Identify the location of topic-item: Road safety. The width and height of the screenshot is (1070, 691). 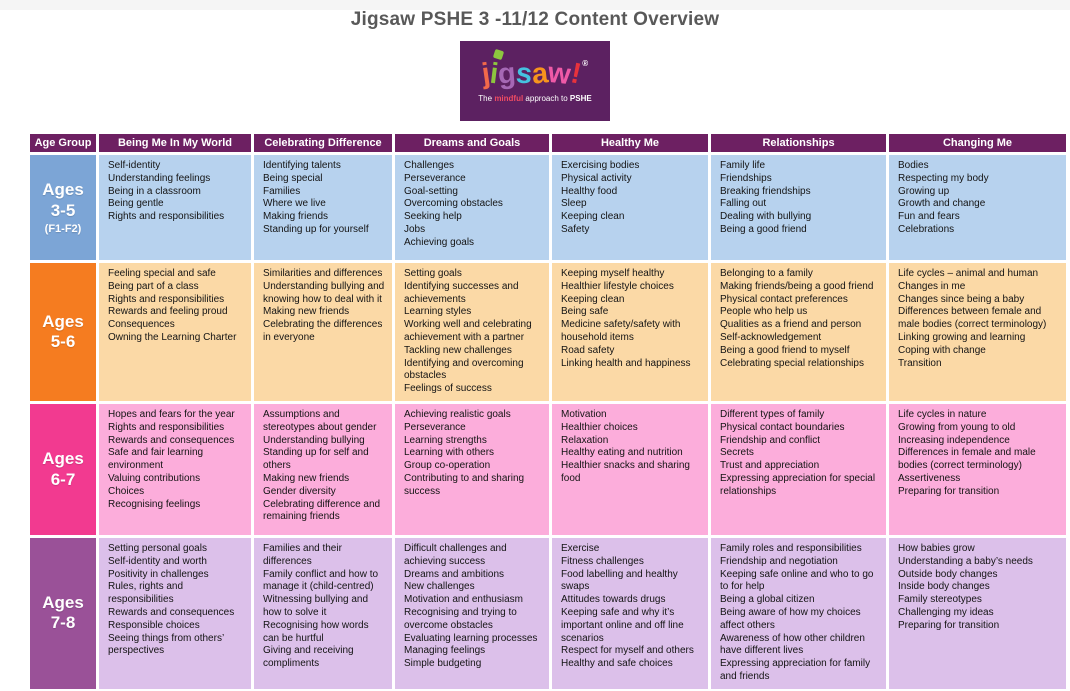
(588, 350).